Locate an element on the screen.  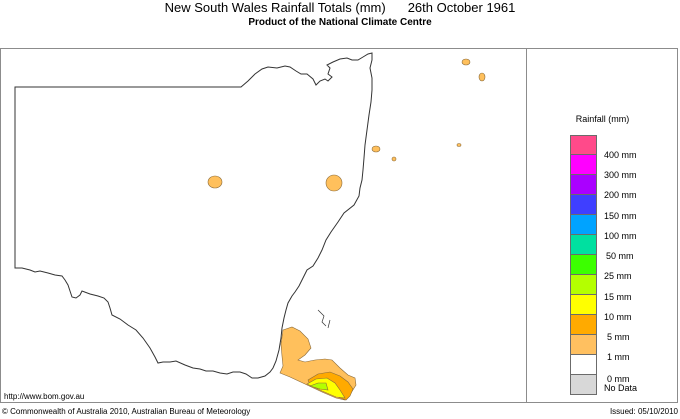
legend-label: 1 mm is located at coordinates (618, 357).